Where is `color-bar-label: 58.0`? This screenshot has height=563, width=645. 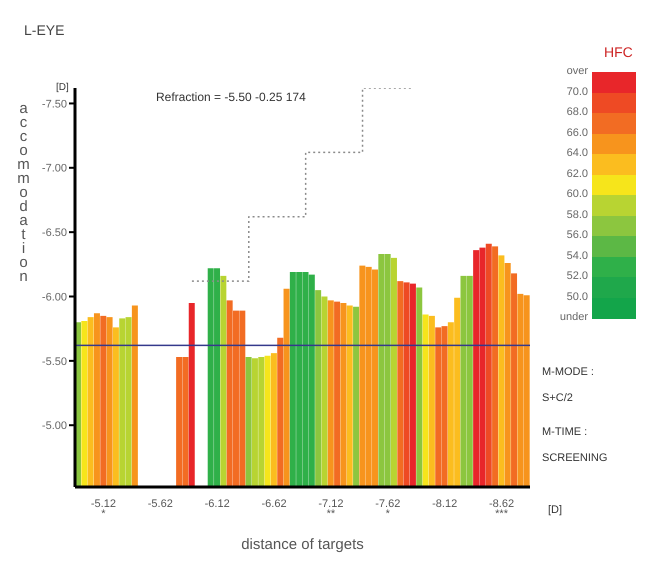 color-bar-label: 58.0 is located at coordinates (577, 214).